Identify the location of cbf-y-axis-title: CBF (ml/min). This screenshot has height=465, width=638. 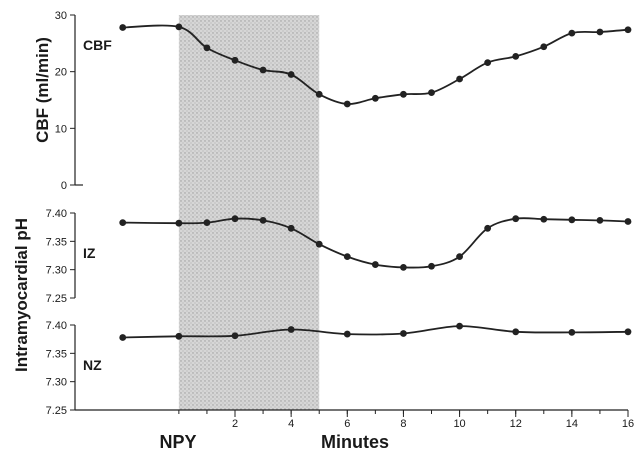
(42, 90).